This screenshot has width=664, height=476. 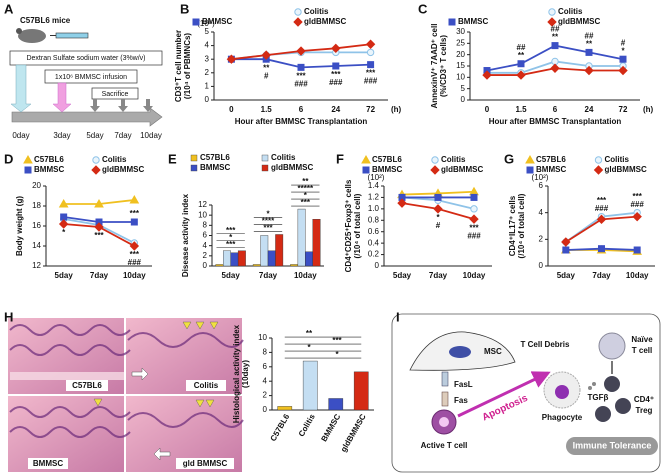 What do you see at coordinates (123, 105) in the screenshot?
I see `sacrifice-arrow` at bounding box center [123, 105].